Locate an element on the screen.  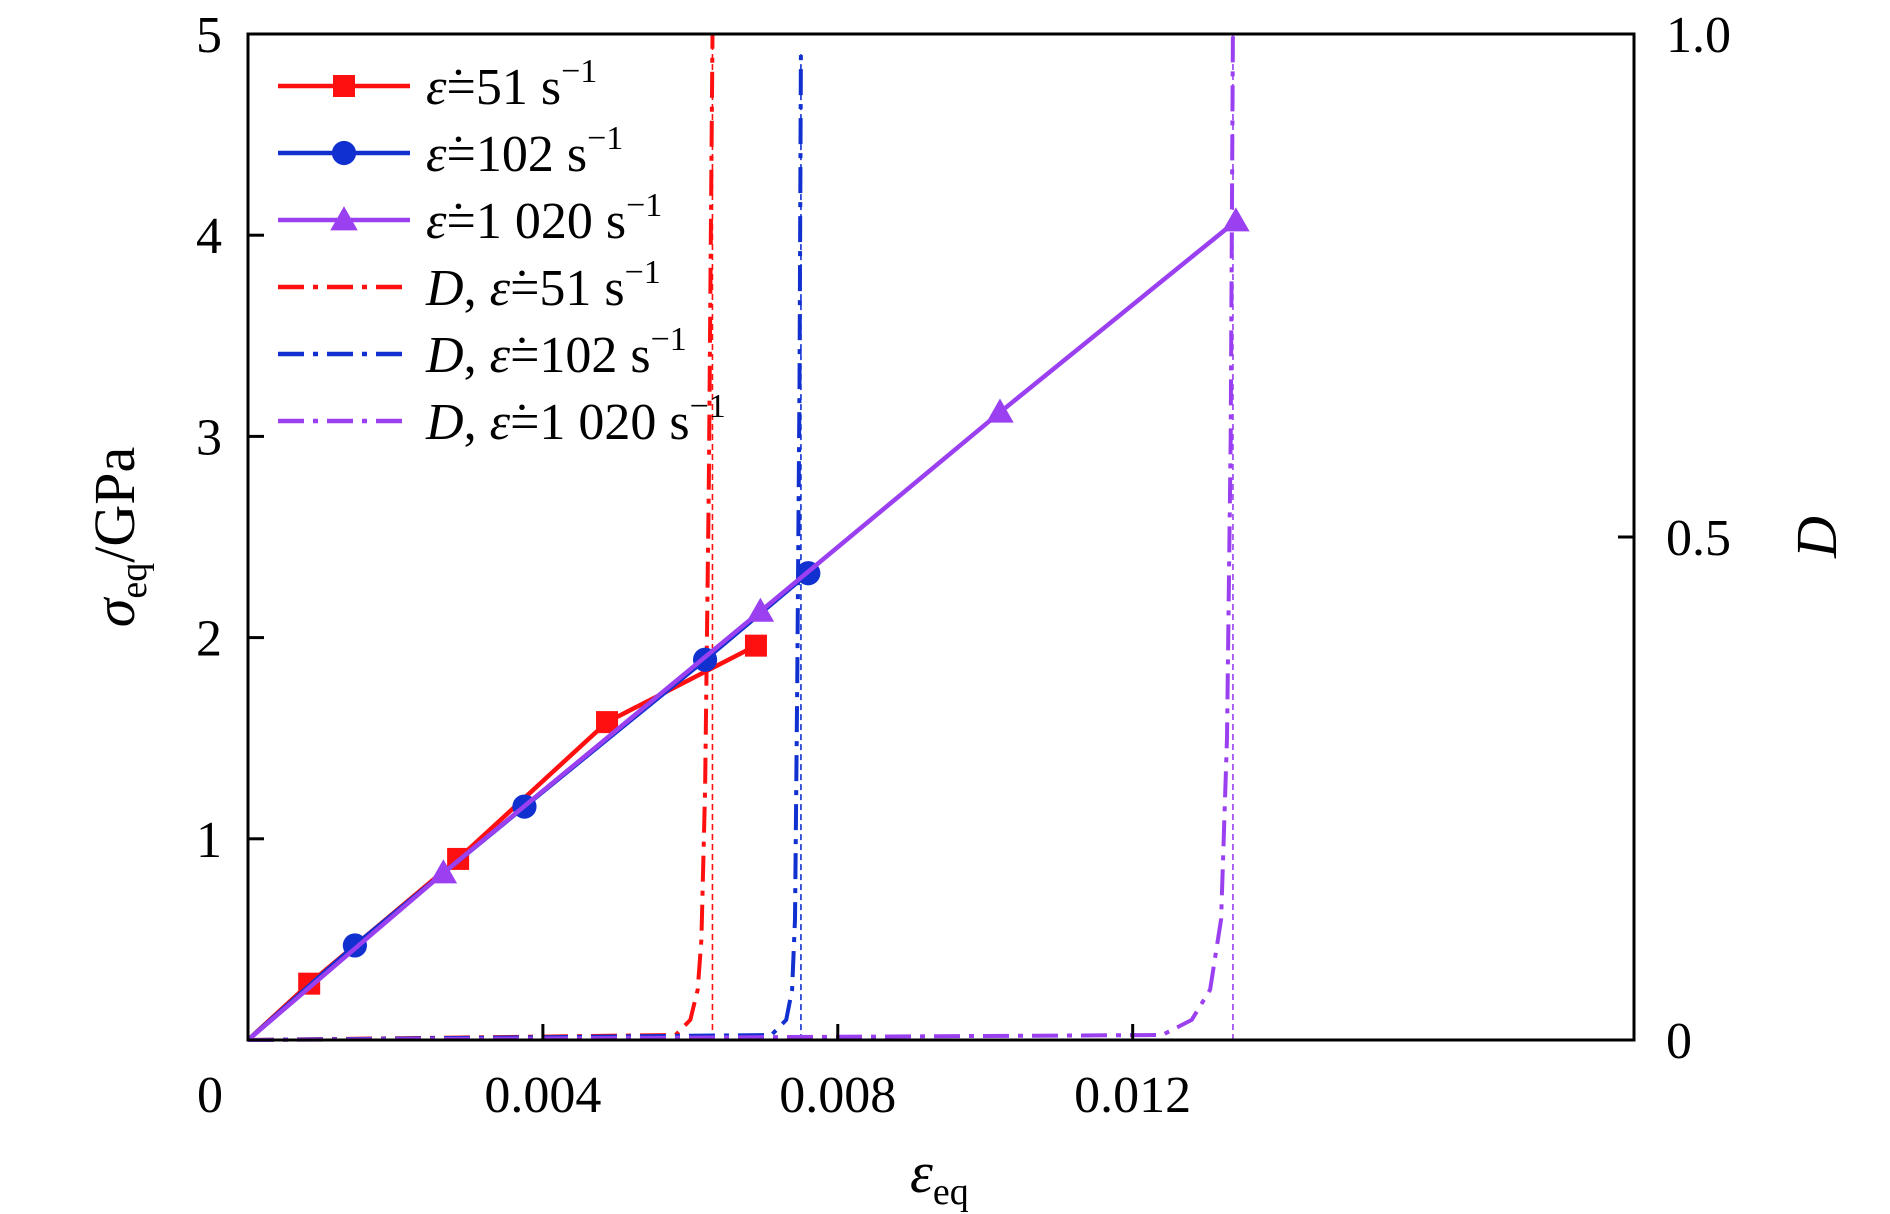
y-left-tick-label-0: 1 is located at coordinates (209, 840).